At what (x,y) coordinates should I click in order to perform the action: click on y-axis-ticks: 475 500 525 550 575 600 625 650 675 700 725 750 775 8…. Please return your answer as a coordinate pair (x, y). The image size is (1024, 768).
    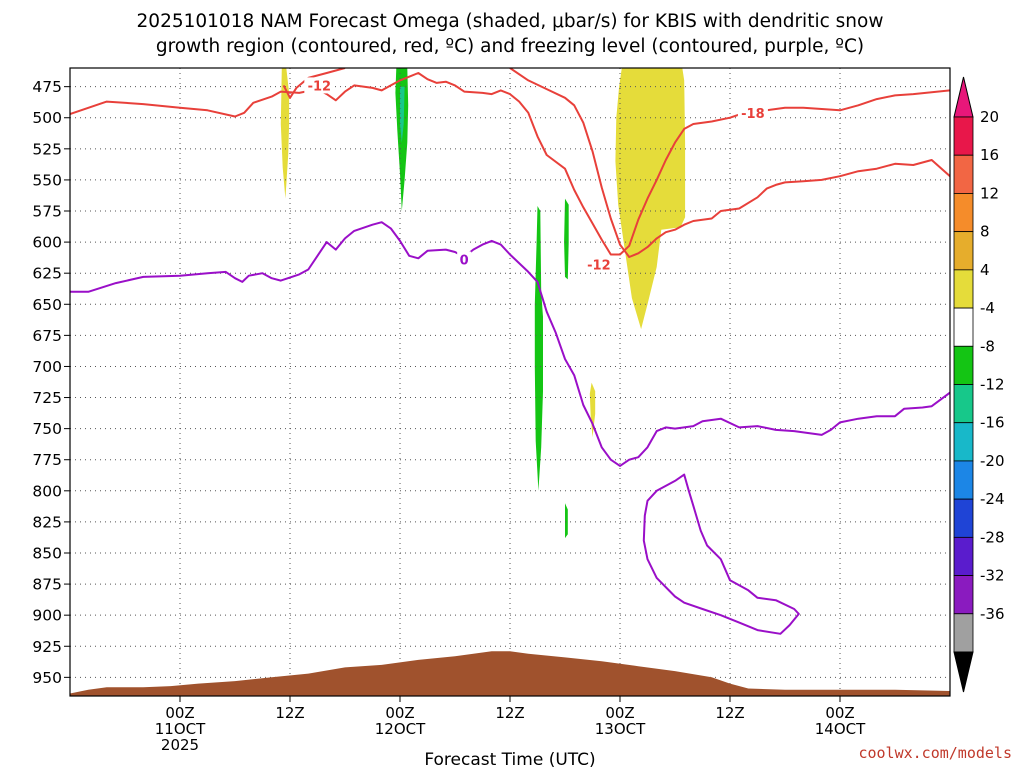
    Looking at the image, I should click on (51, 382).